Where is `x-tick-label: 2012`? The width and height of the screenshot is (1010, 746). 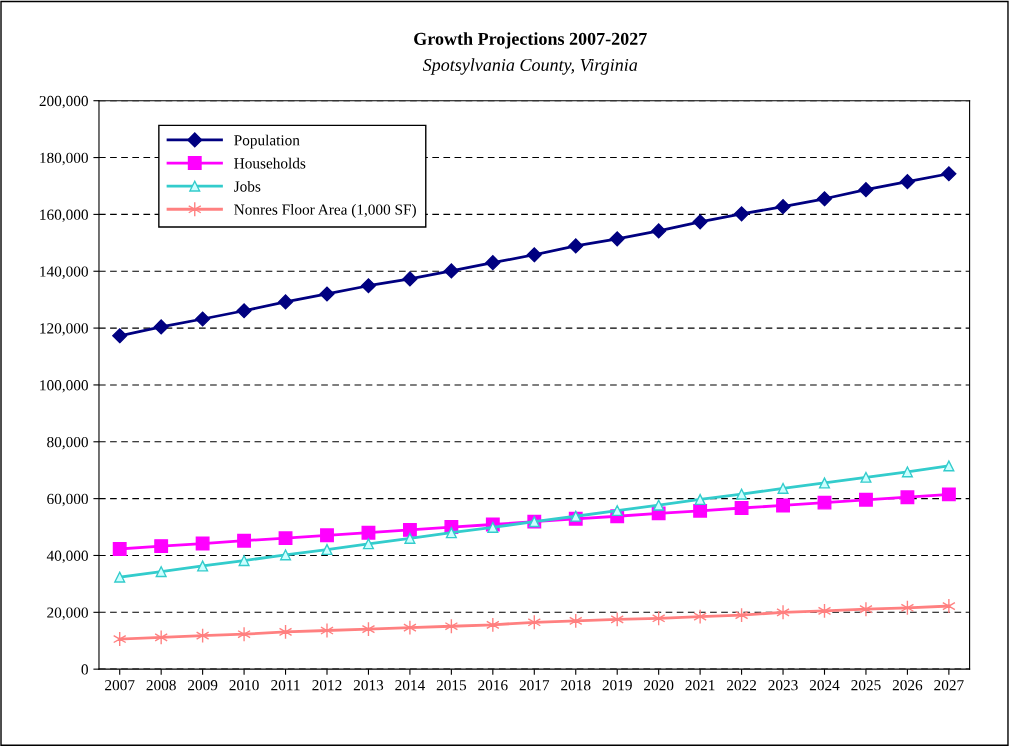 x-tick-label: 2012 is located at coordinates (327, 685).